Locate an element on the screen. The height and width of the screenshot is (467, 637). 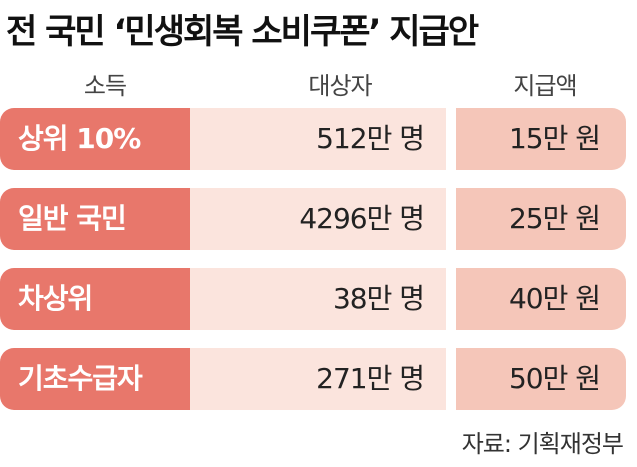
table-row: 상위 10% 512만 명 15만 원 is located at coordinates (313, 139).